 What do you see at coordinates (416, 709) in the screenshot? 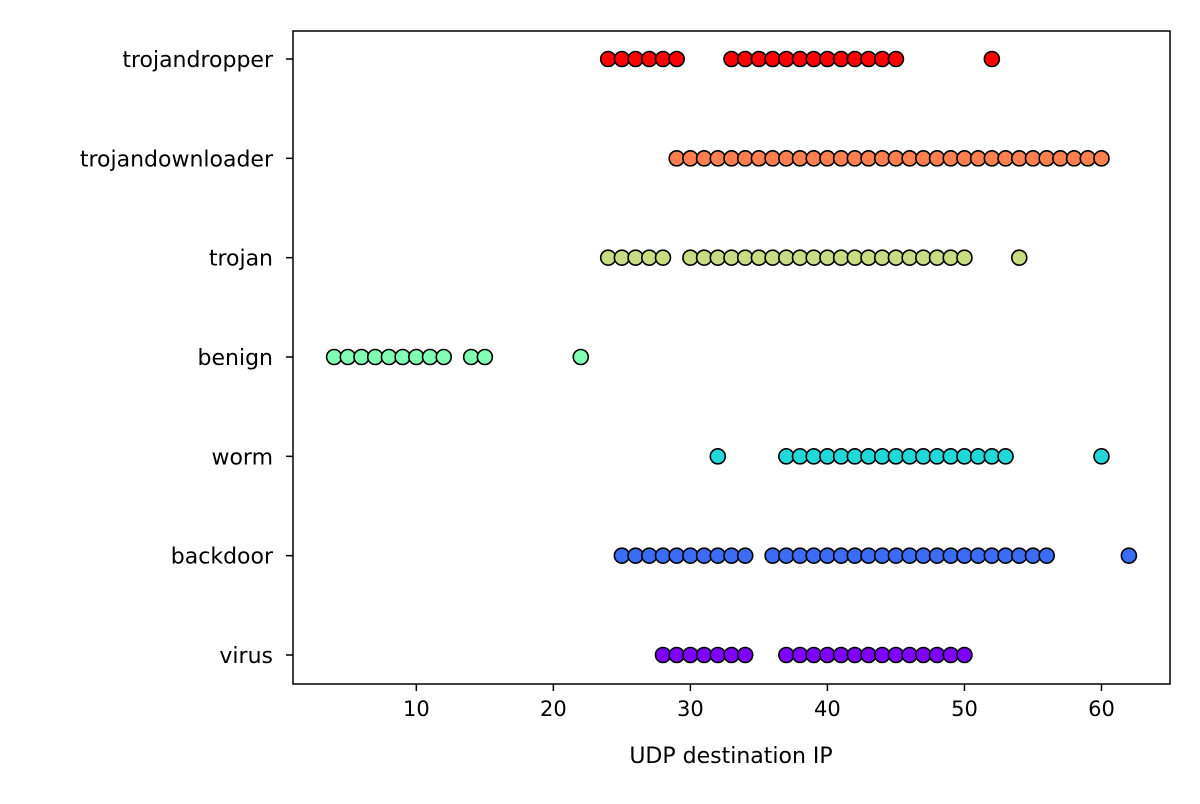
I see `x-tick-label: 10` at bounding box center [416, 709].